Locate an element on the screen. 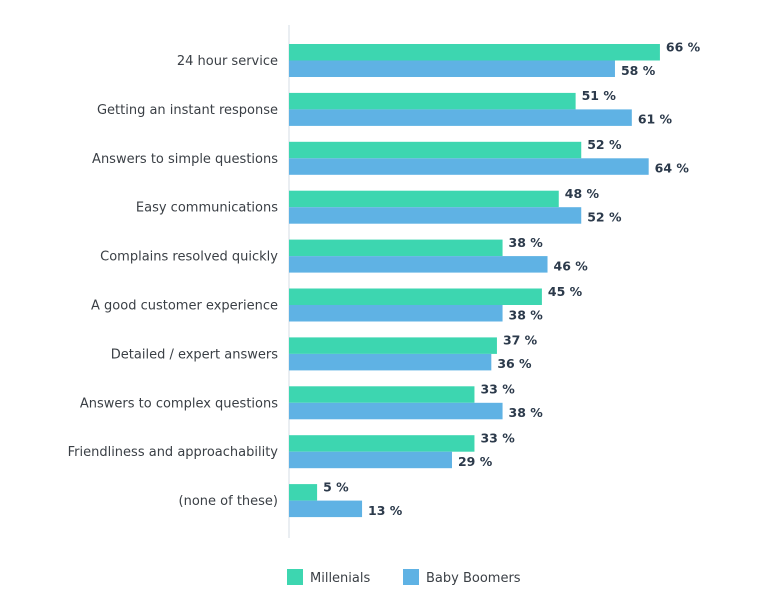  legend-label: Baby Boomers is located at coordinates (473, 578).